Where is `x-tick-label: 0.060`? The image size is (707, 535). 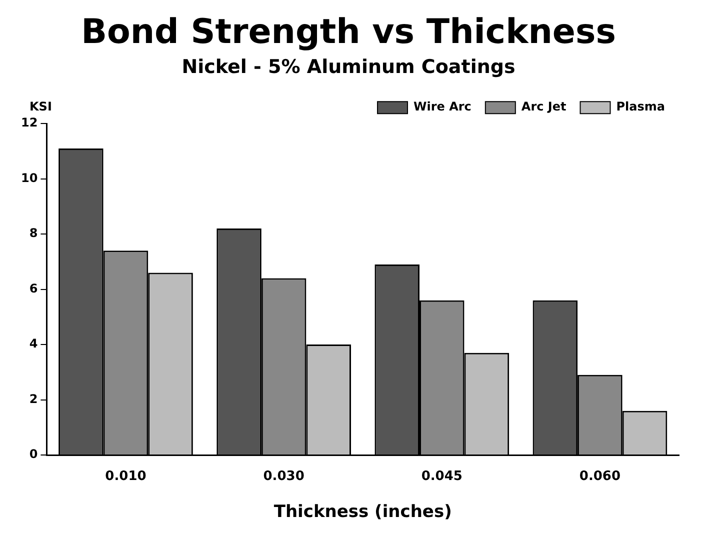
x-tick-label: 0.060 is located at coordinates (600, 476).